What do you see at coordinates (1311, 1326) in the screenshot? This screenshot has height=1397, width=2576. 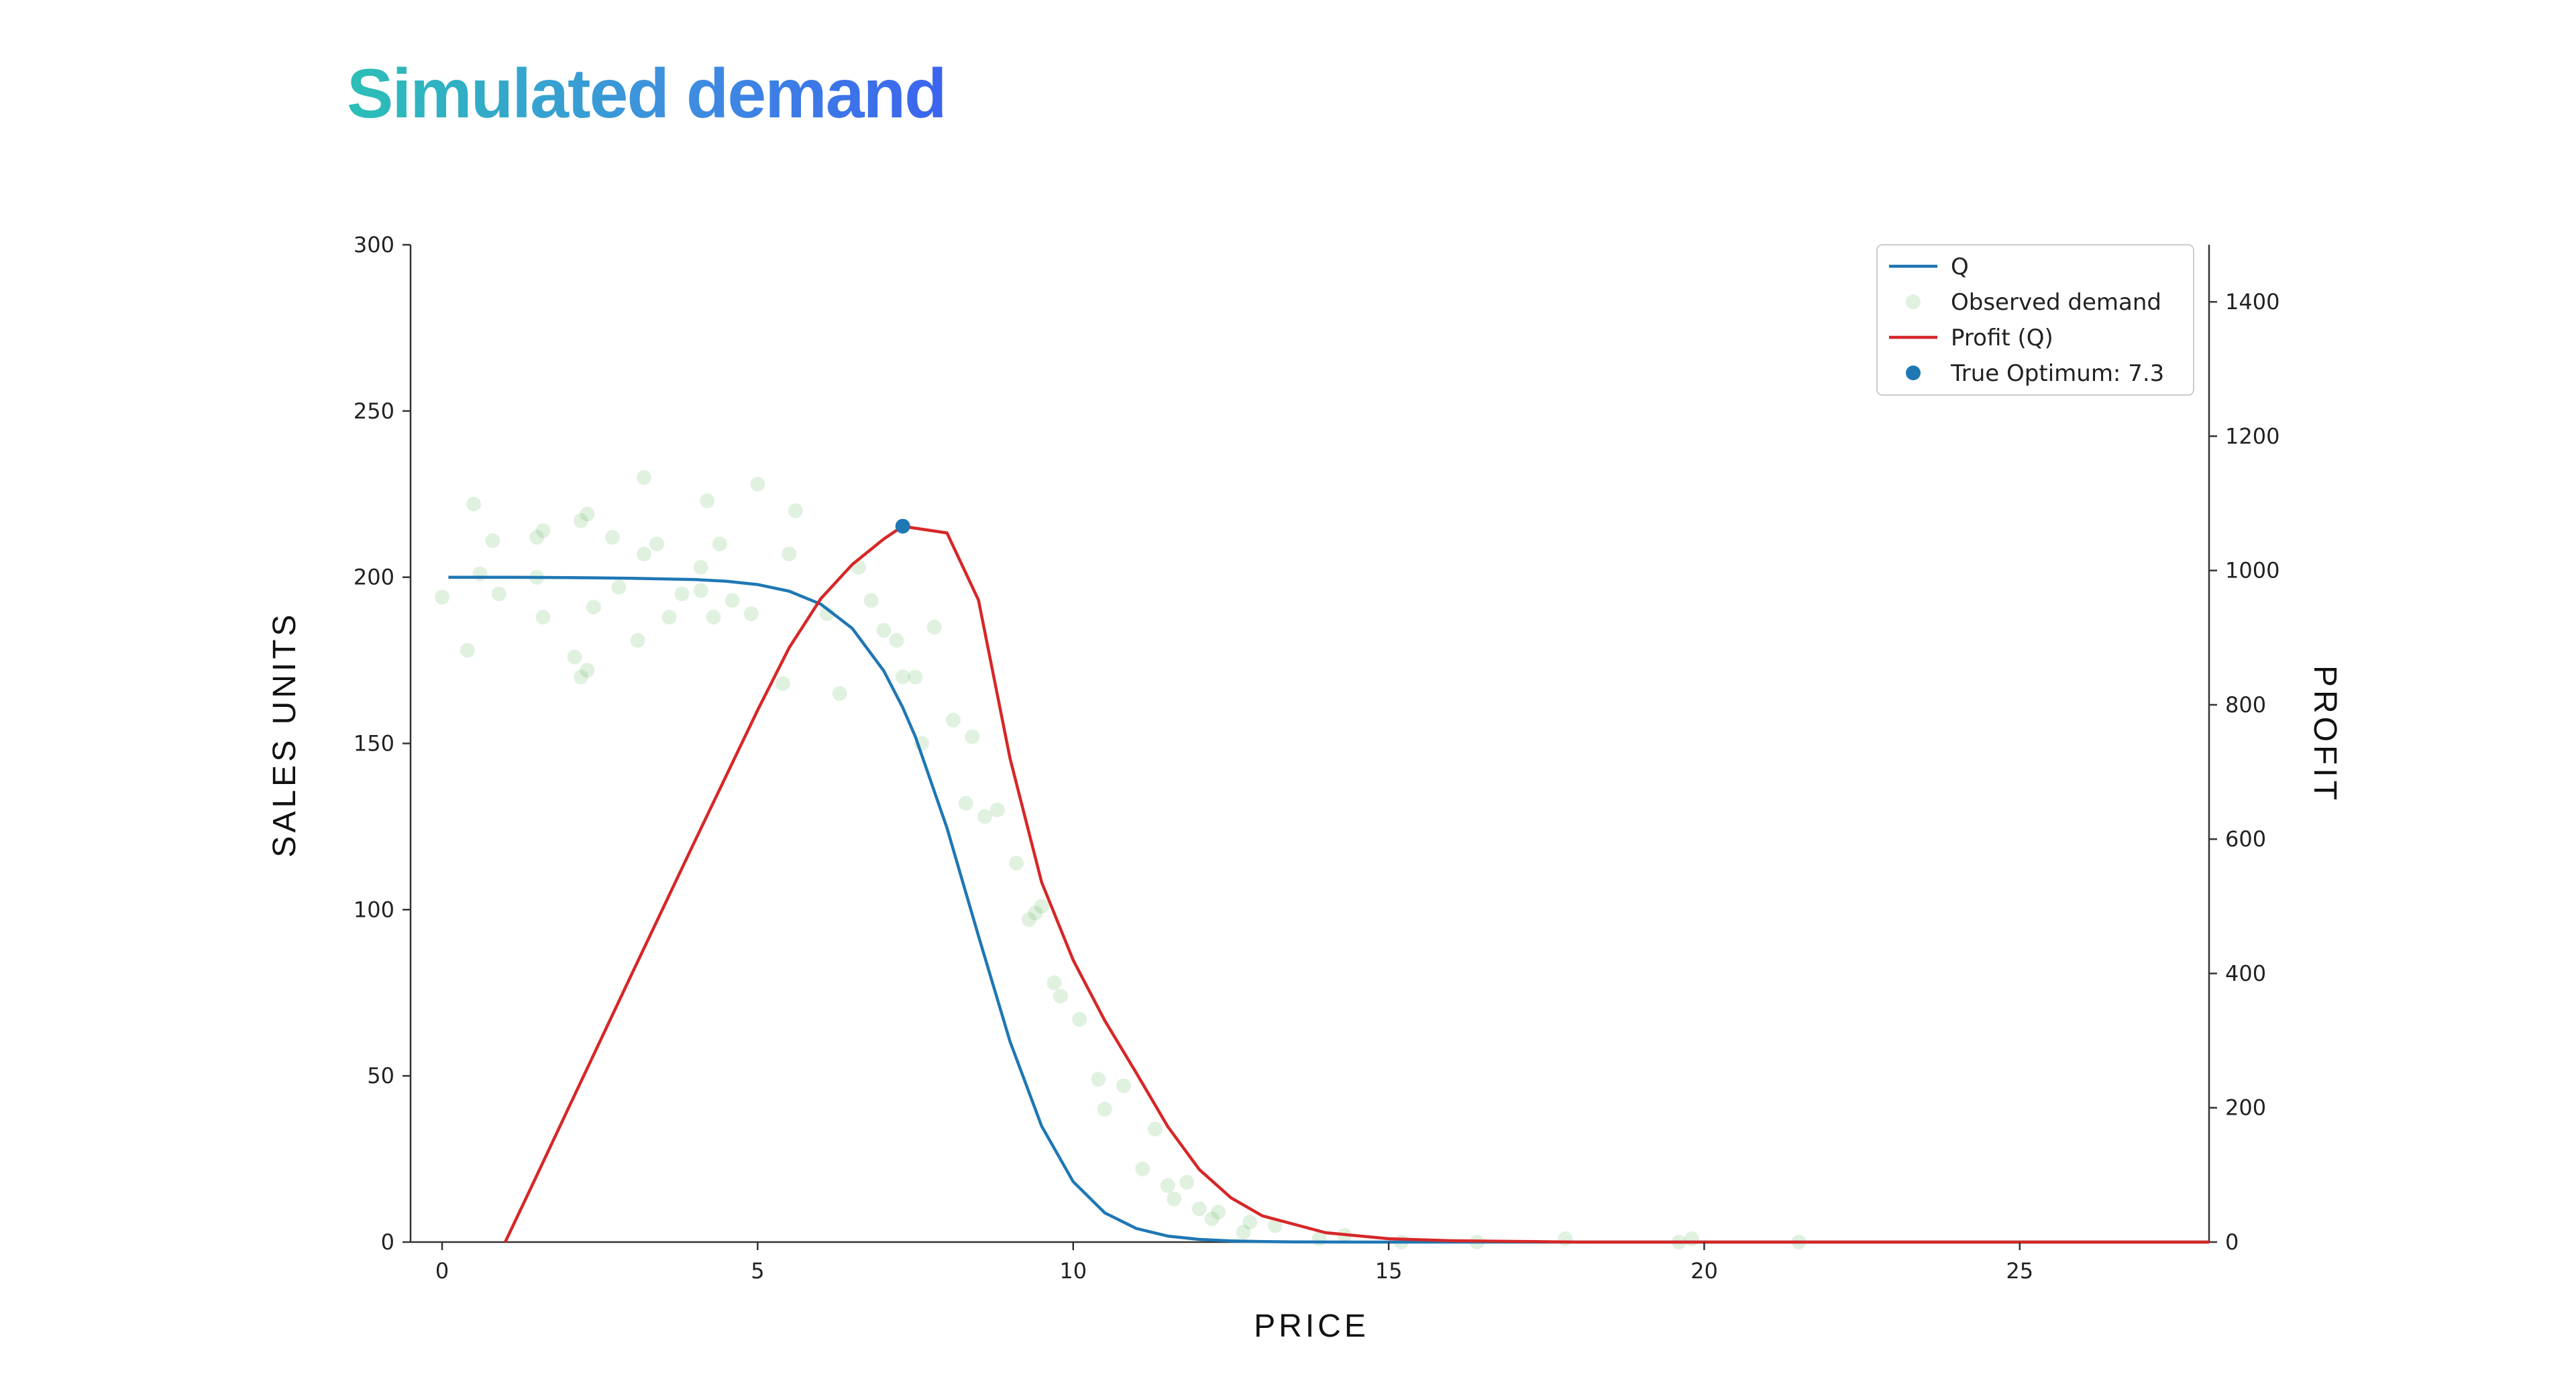 I see `x-axis-label: PRICE` at bounding box center [1311, 1326].